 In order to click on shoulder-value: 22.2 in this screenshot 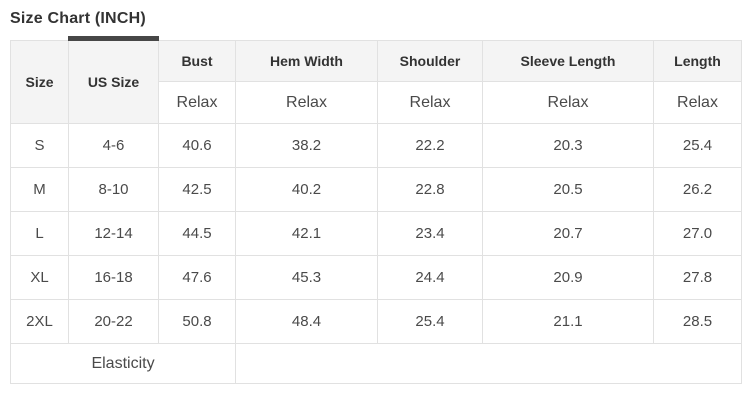, I will do `click(430, 145)`.